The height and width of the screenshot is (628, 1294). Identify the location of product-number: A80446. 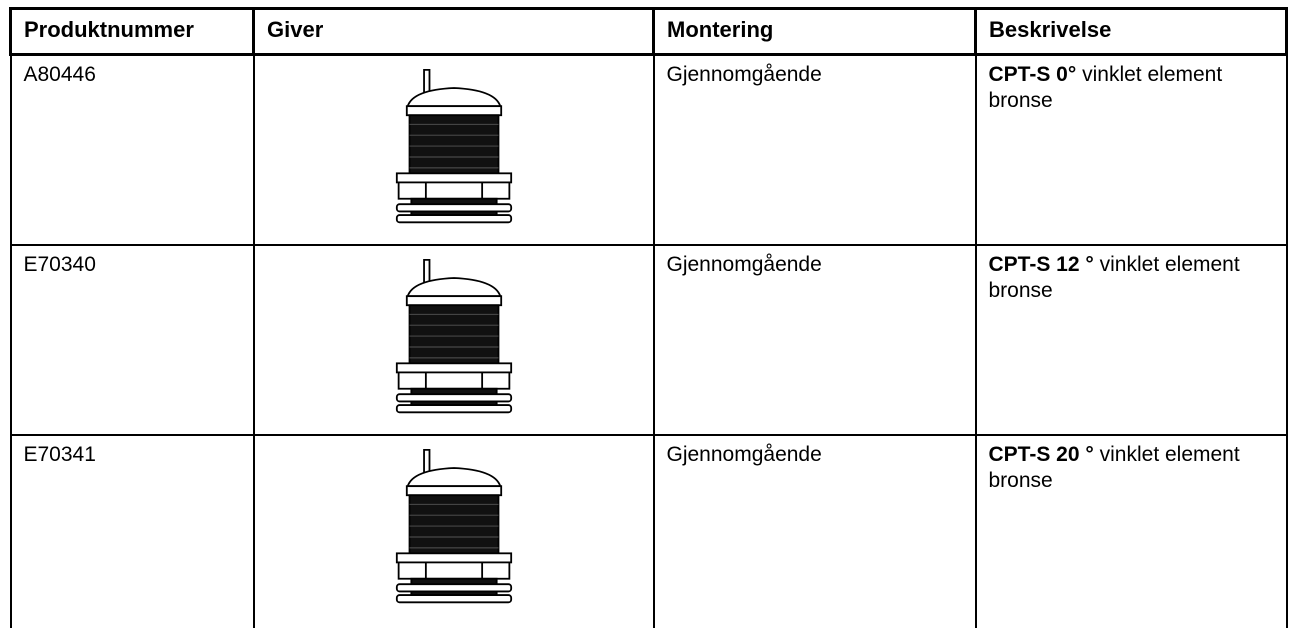
(132, 150).